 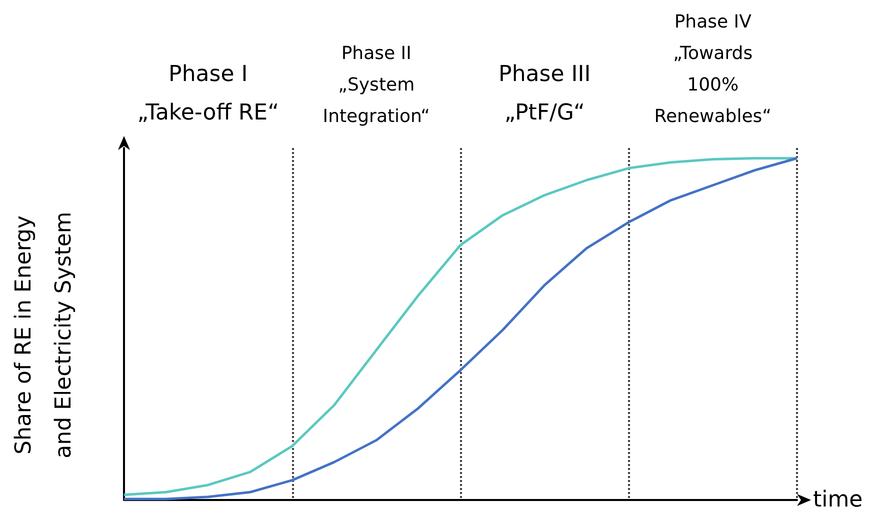 I want to click on y-axis-title: Share of RE in Energy and Electricity System, so click(x=44, y=335).